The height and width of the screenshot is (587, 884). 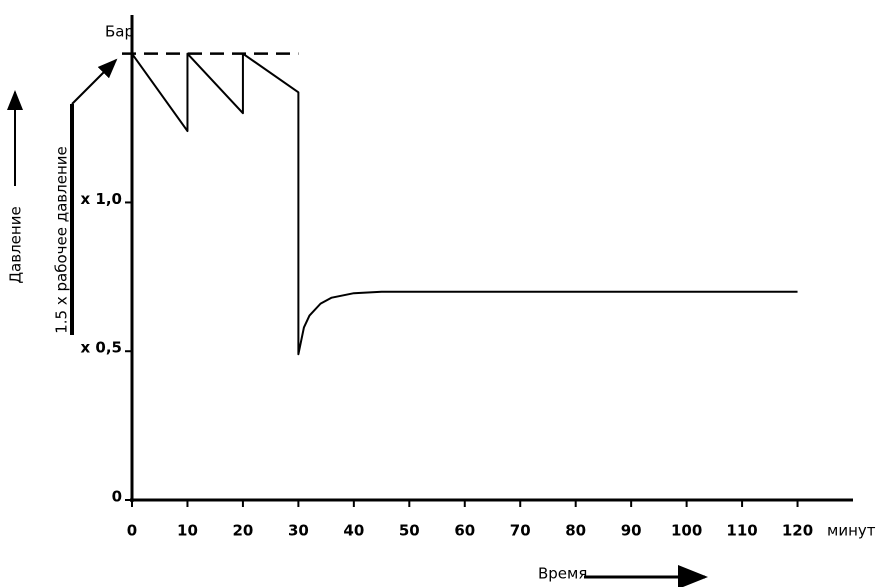 I want to click on x-tick-label: 0, so click(x=132, y=531).